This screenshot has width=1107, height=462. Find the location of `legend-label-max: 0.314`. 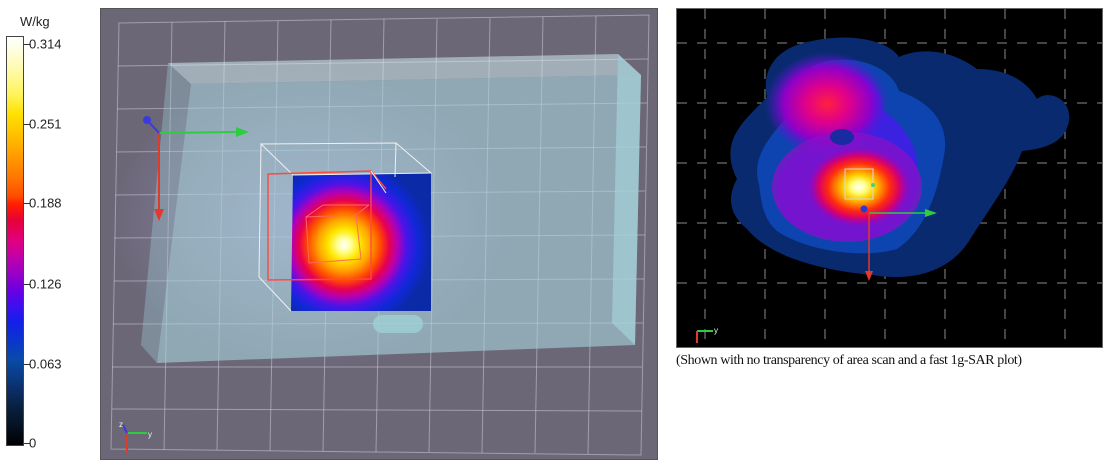

legend-label-max: 0.314 is located at coordinates (45, 44).